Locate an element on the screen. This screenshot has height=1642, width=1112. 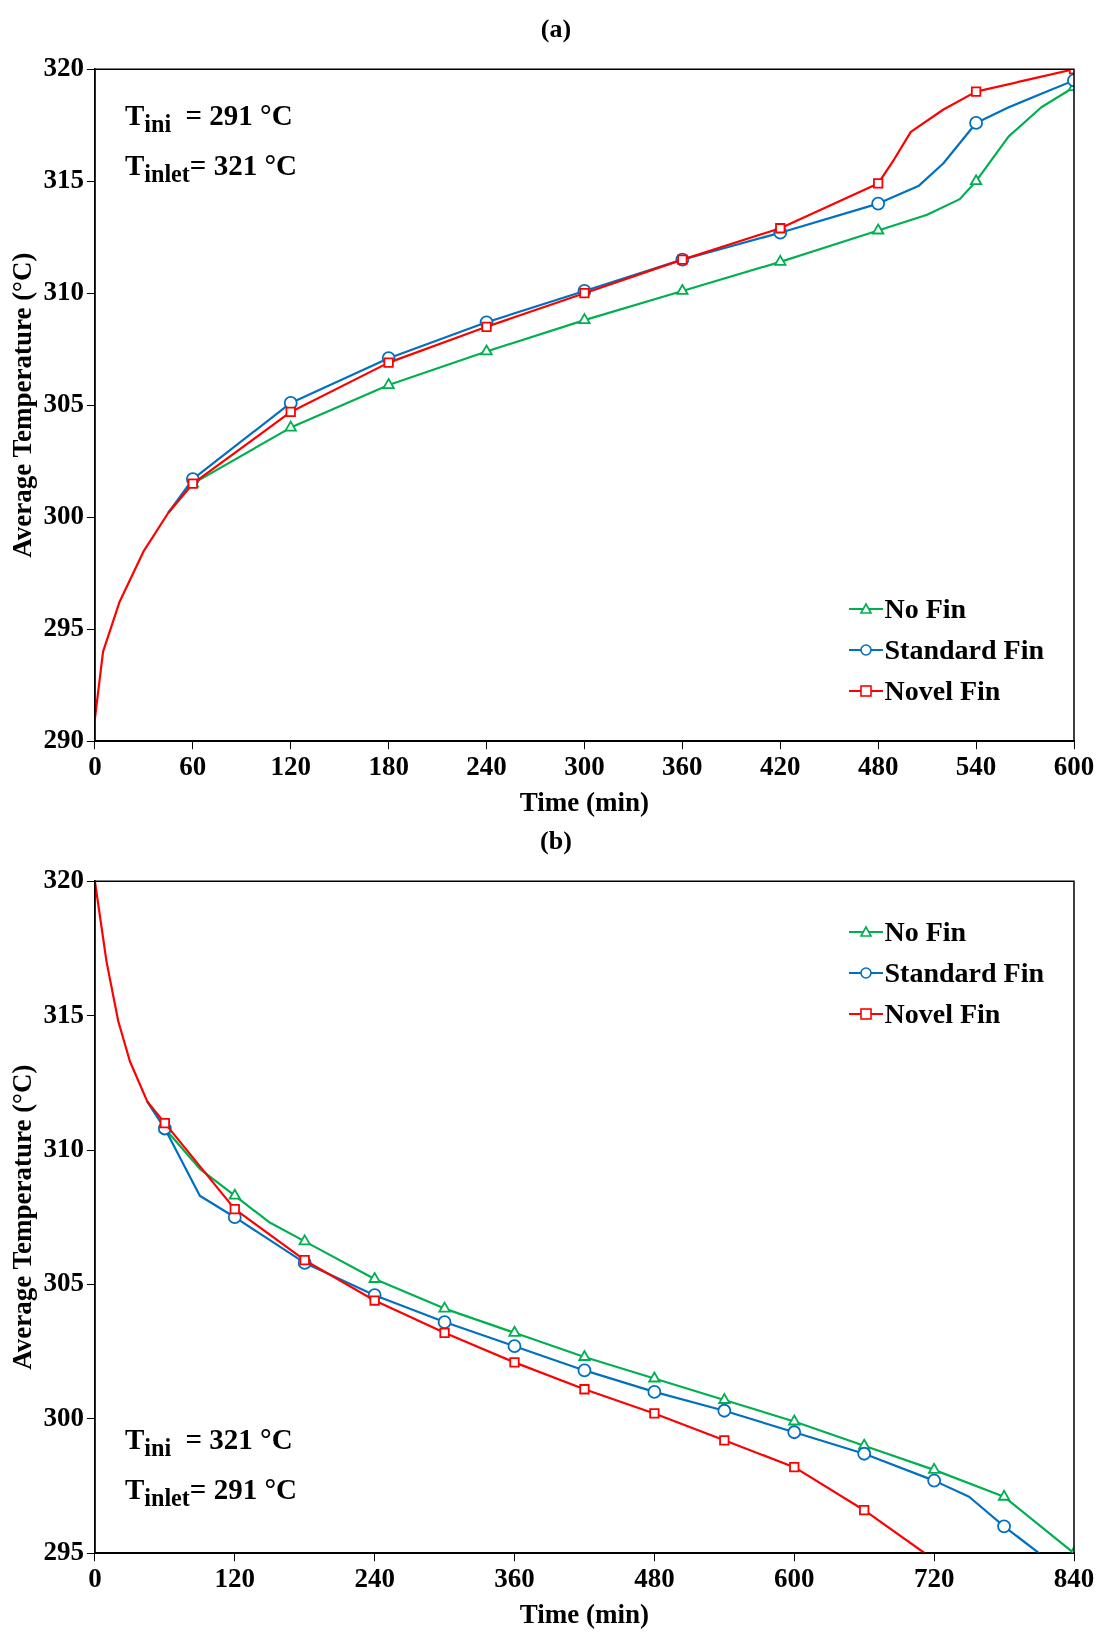
y-tick-label: 290 is located at coordinates (63, 739).